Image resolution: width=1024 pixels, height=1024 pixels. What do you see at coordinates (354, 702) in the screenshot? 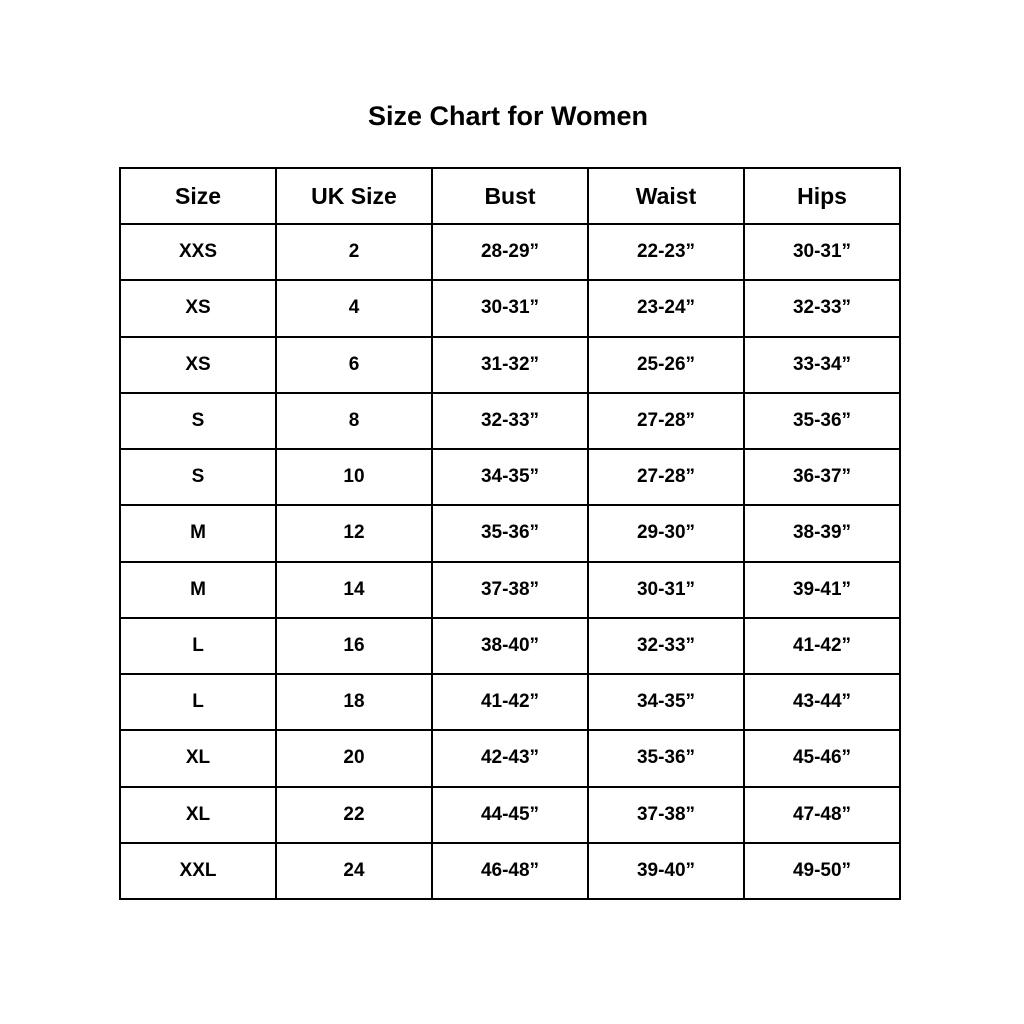
I see `uk-size-cell: 18` at bounding box center [354, 702].